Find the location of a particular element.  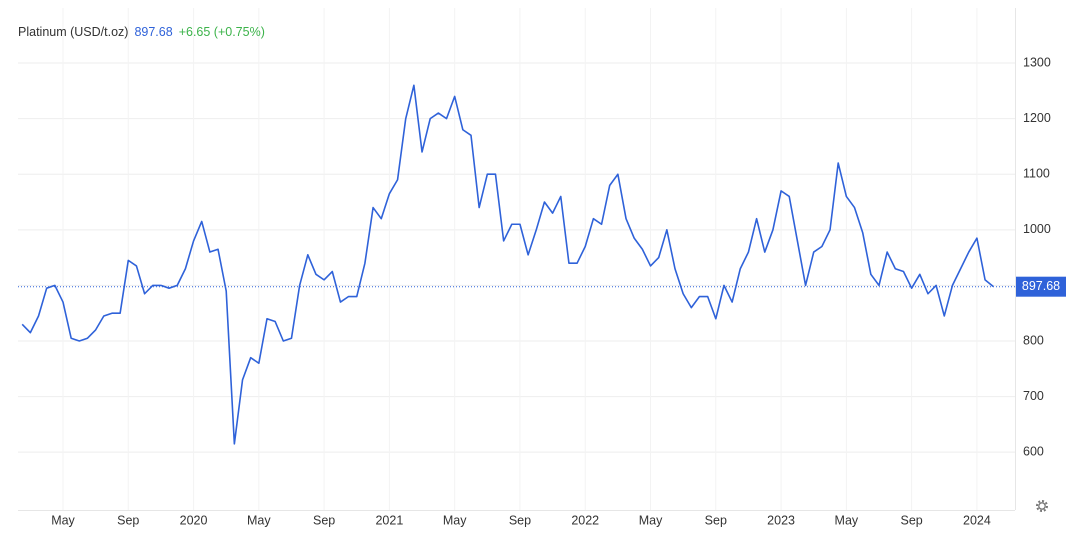

settings-icon is located at coordinates (1042, 506).